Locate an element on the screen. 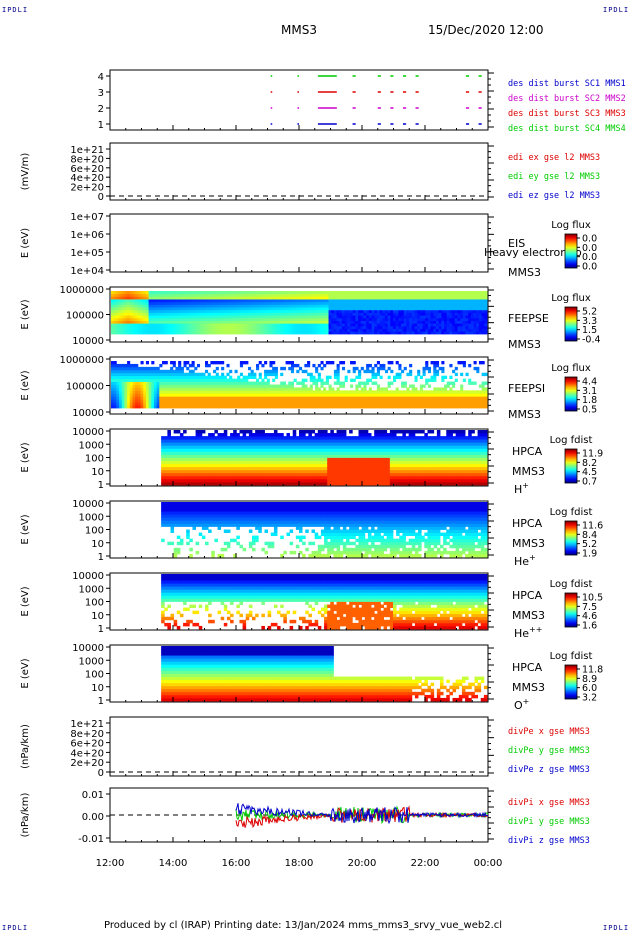 This screenshot has height=934, width=630. y-tick-label: 100000 is located at coordinates (85, 387).